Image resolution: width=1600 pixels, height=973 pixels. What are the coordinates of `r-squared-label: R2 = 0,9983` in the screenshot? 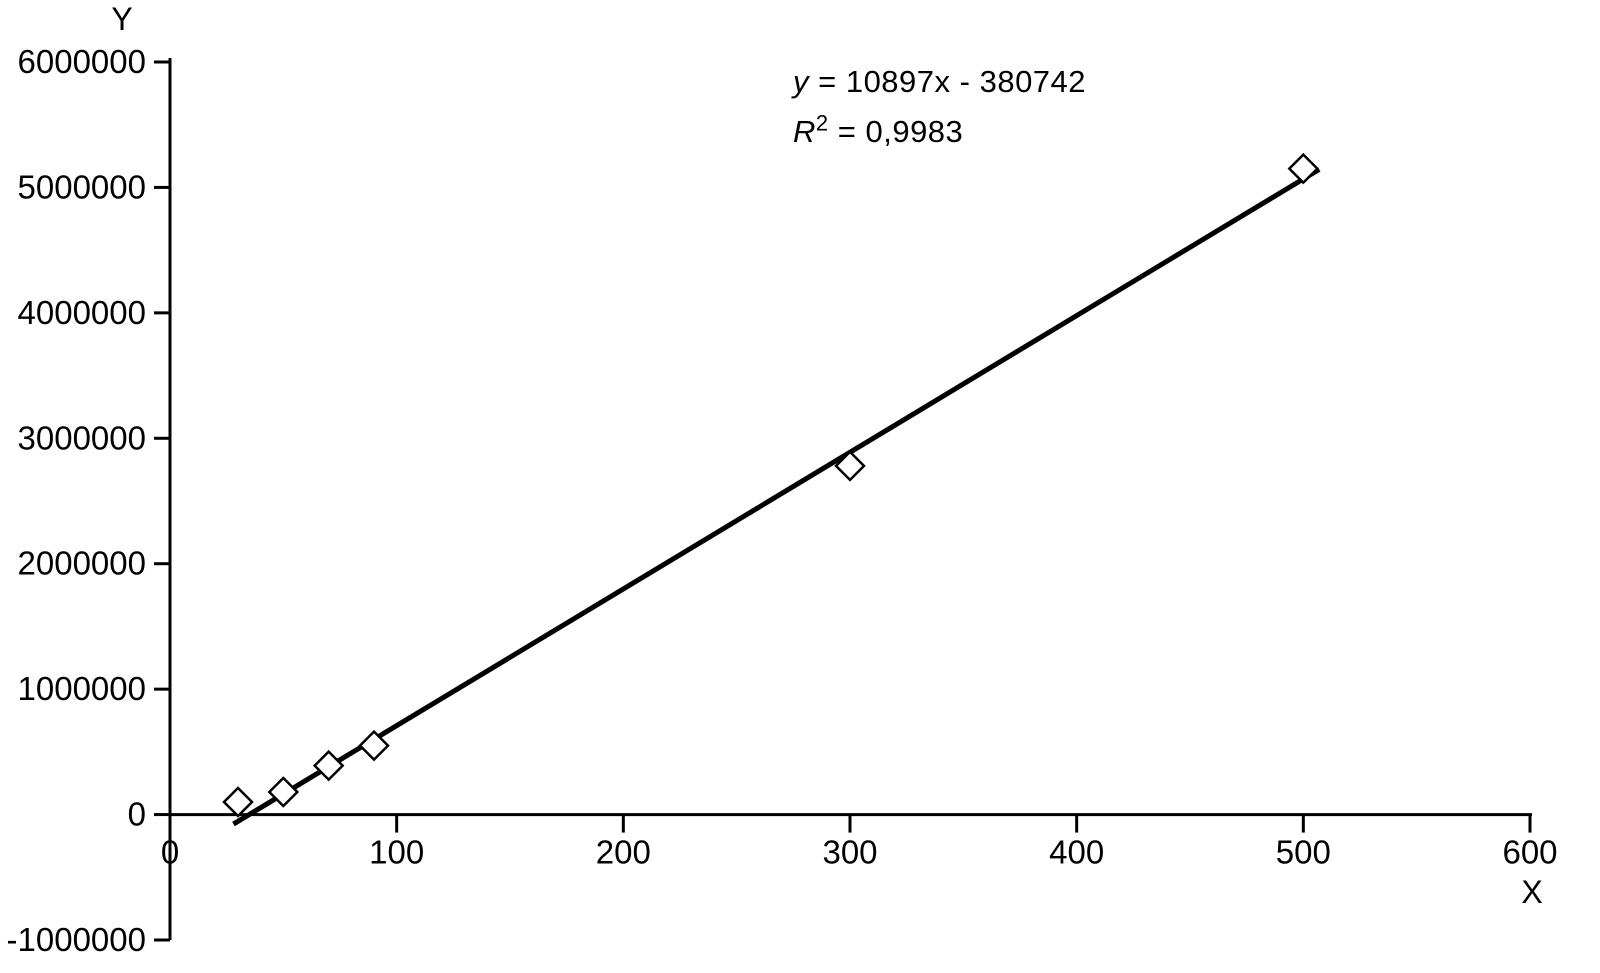 It's located at (939, 131).